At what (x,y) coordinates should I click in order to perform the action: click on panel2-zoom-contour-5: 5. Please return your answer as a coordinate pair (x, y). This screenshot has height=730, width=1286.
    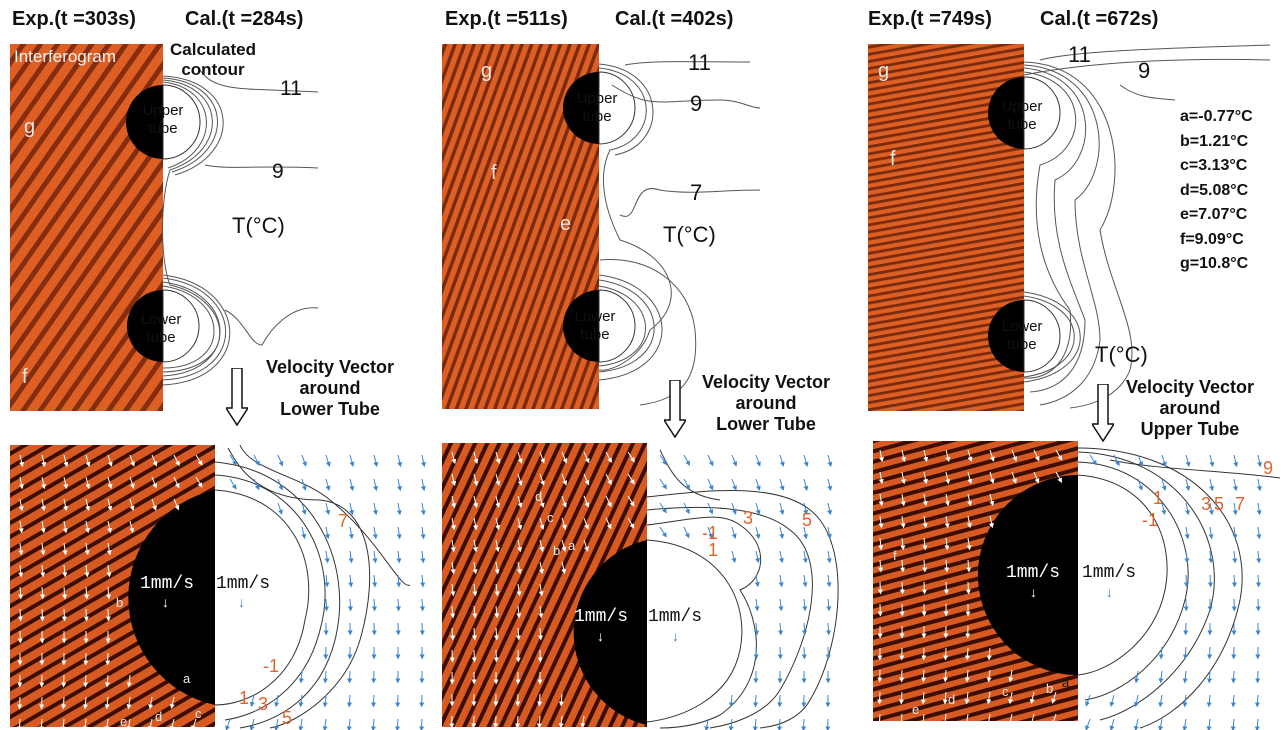
    Looking at the image, I should click on (807, 520).